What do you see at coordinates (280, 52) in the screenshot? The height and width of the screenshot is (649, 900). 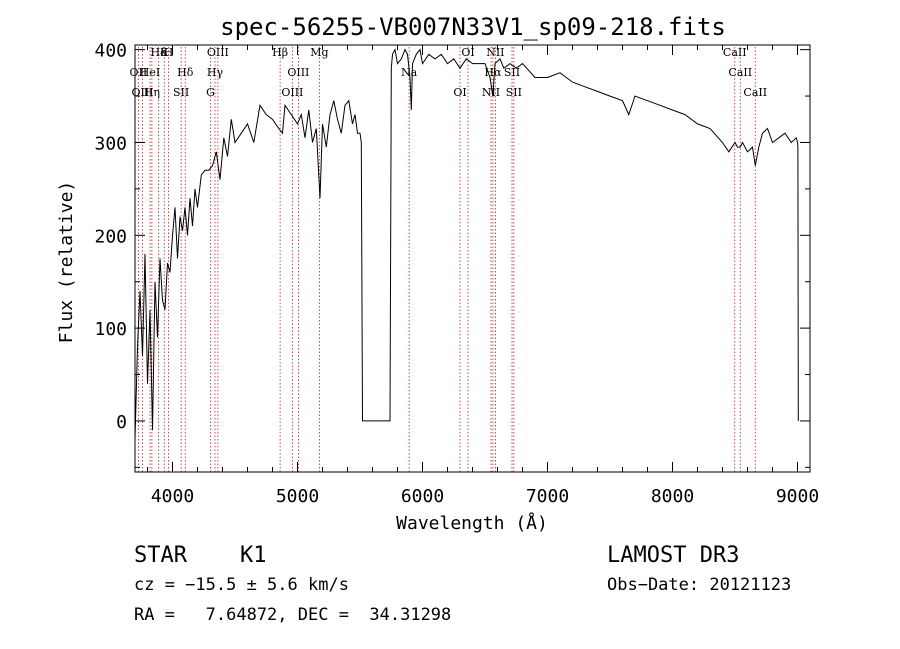 I see `line-label: Hβ` at bounding box center [280, 52].